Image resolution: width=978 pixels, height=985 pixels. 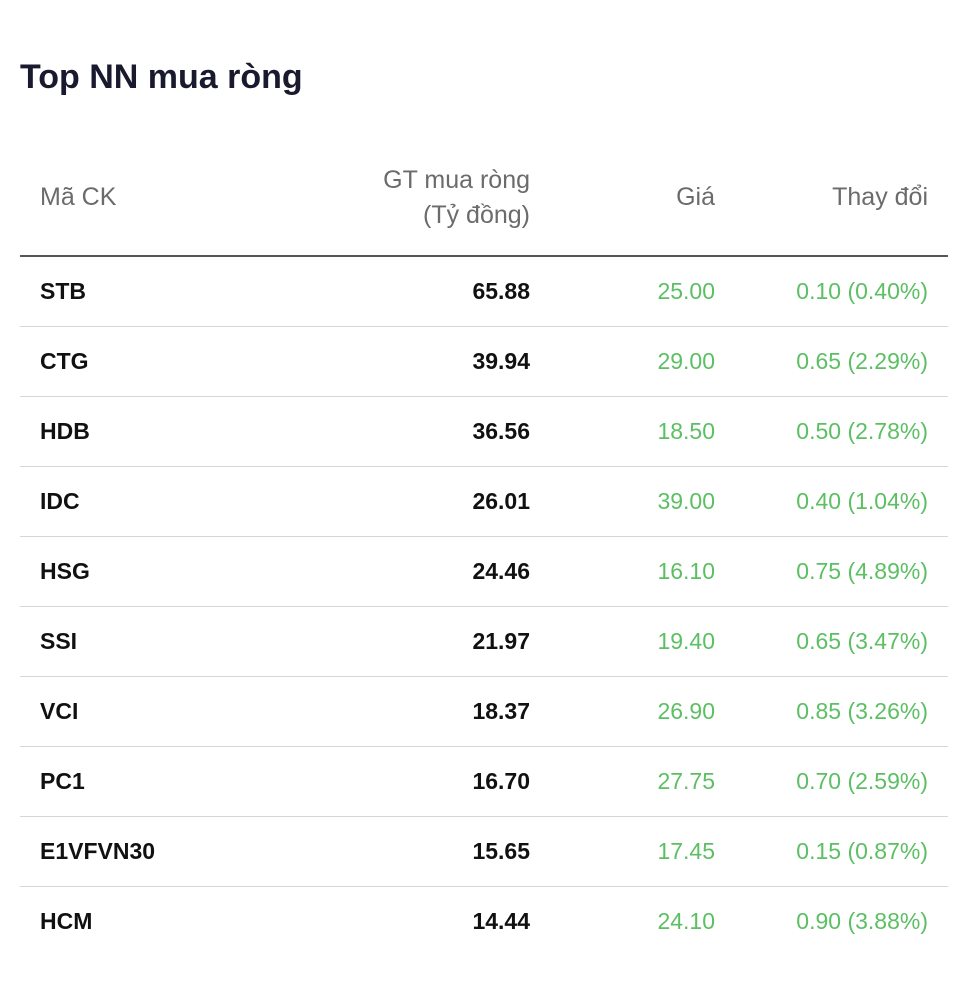 What do you see at coordinates (380, 781) in the screenshot?
I see `row-net-value: 16.70` at bounding box center [380, 781].